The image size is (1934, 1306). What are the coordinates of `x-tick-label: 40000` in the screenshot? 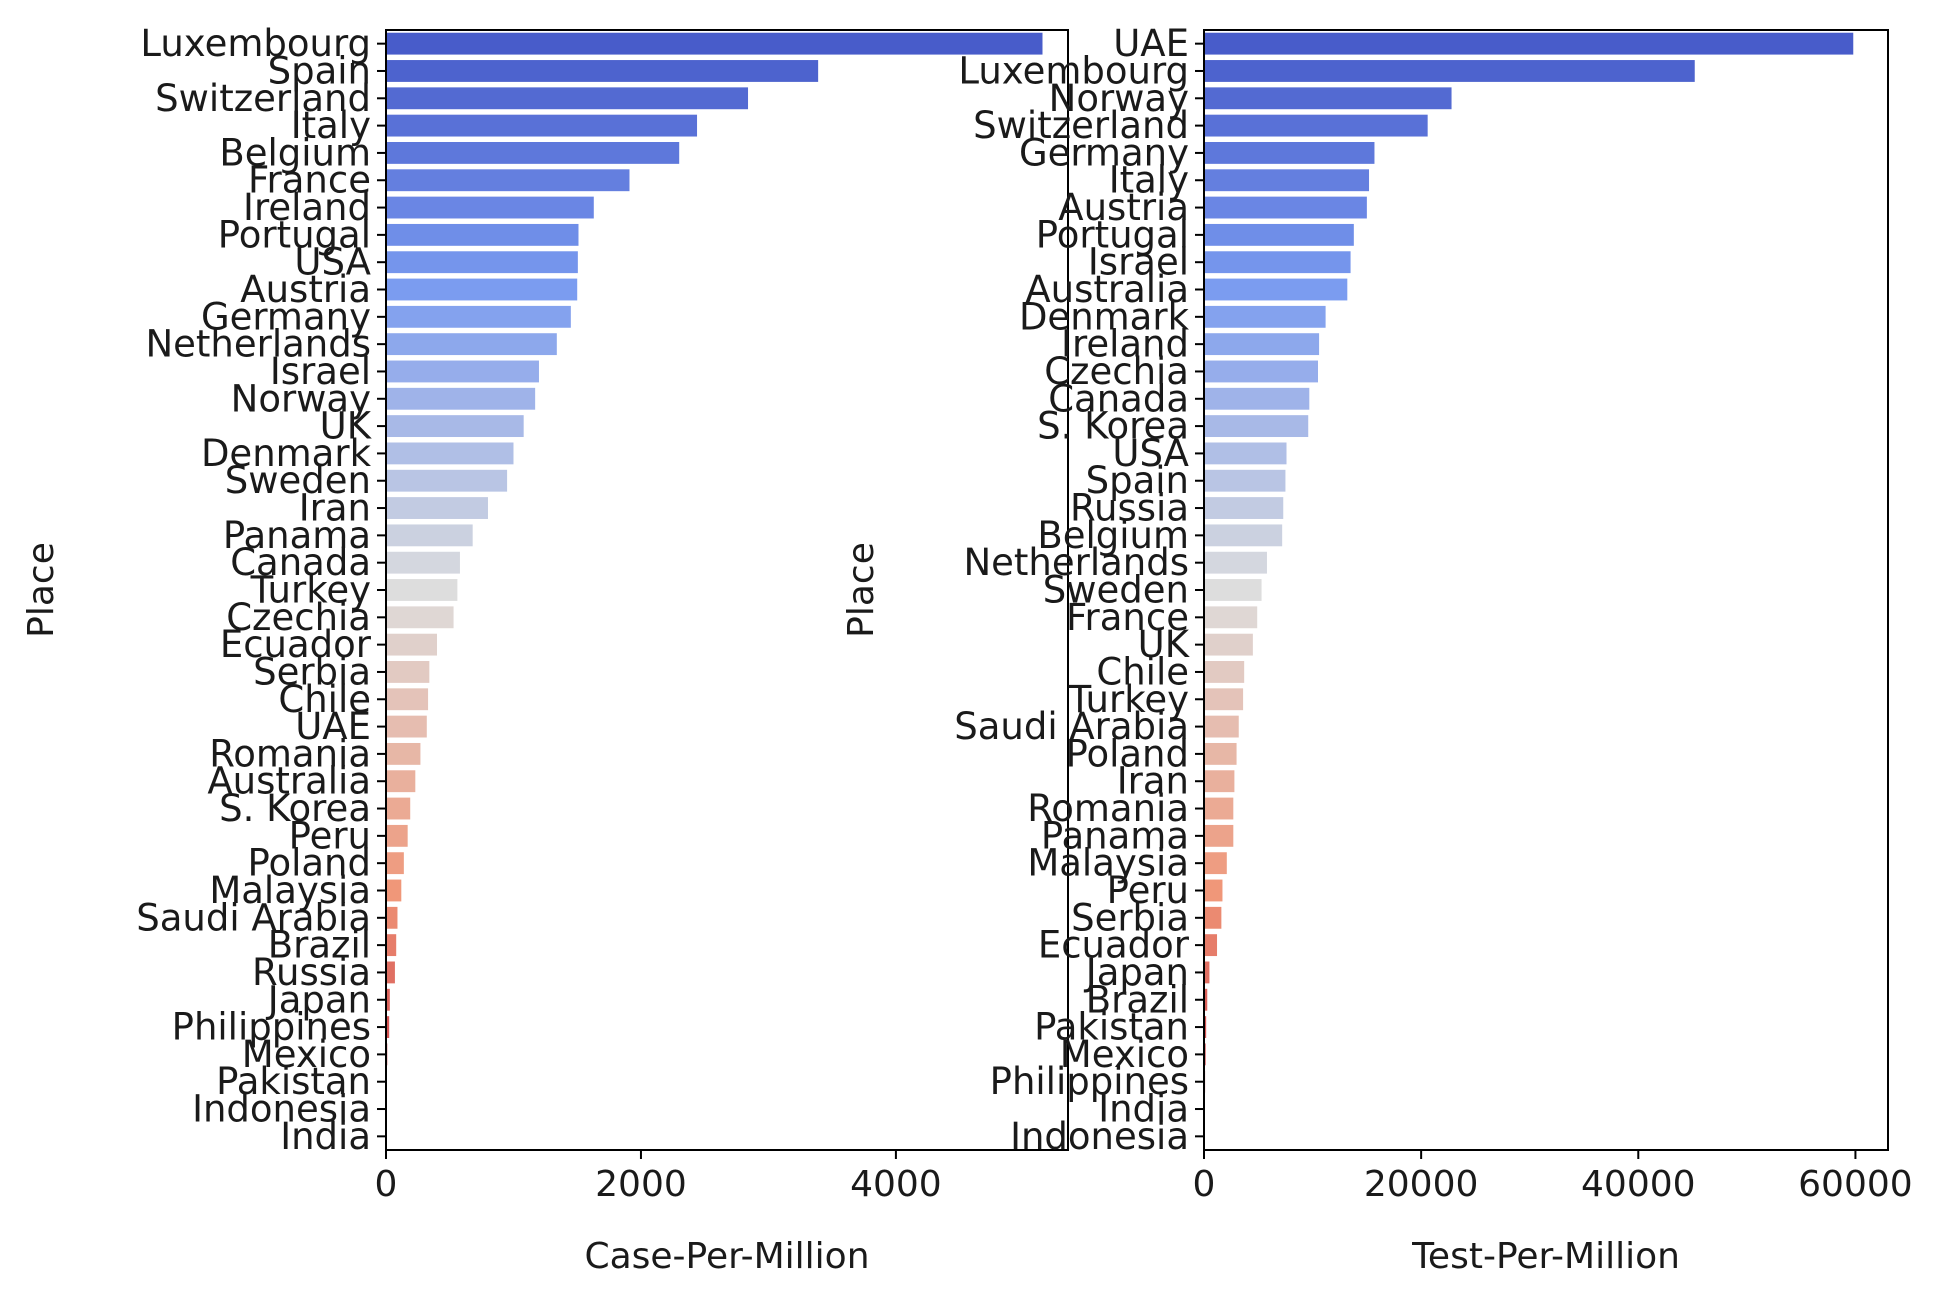 It's located at (1638, 1184).